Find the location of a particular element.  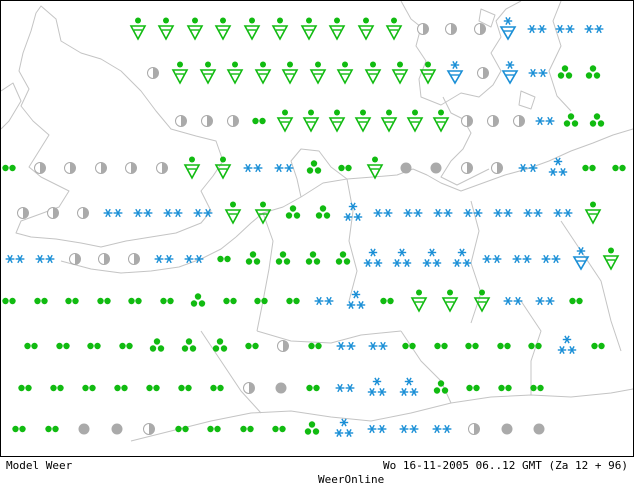

coastline-continent is located at coordinates (434, 183).